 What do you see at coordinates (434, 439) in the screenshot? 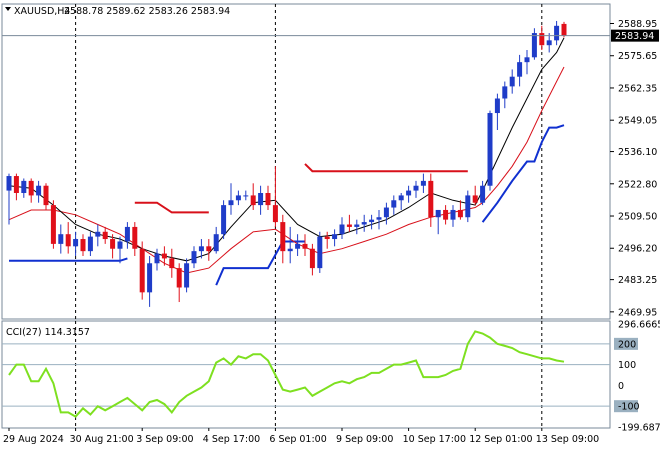
I see `time-tick-label: 10 Sep 17:00` at bounding box center [434, 439].